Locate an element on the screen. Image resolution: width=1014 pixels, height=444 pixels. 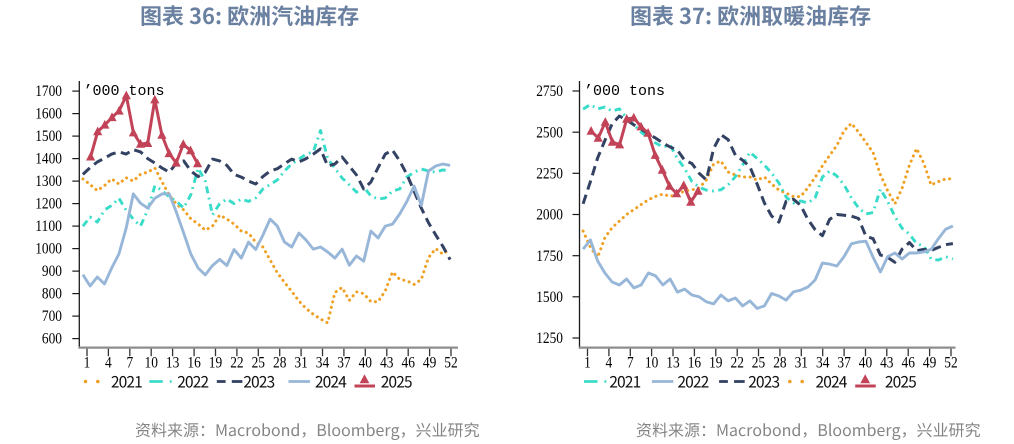
svg-text: 800 is located at coordinates (52, 294).